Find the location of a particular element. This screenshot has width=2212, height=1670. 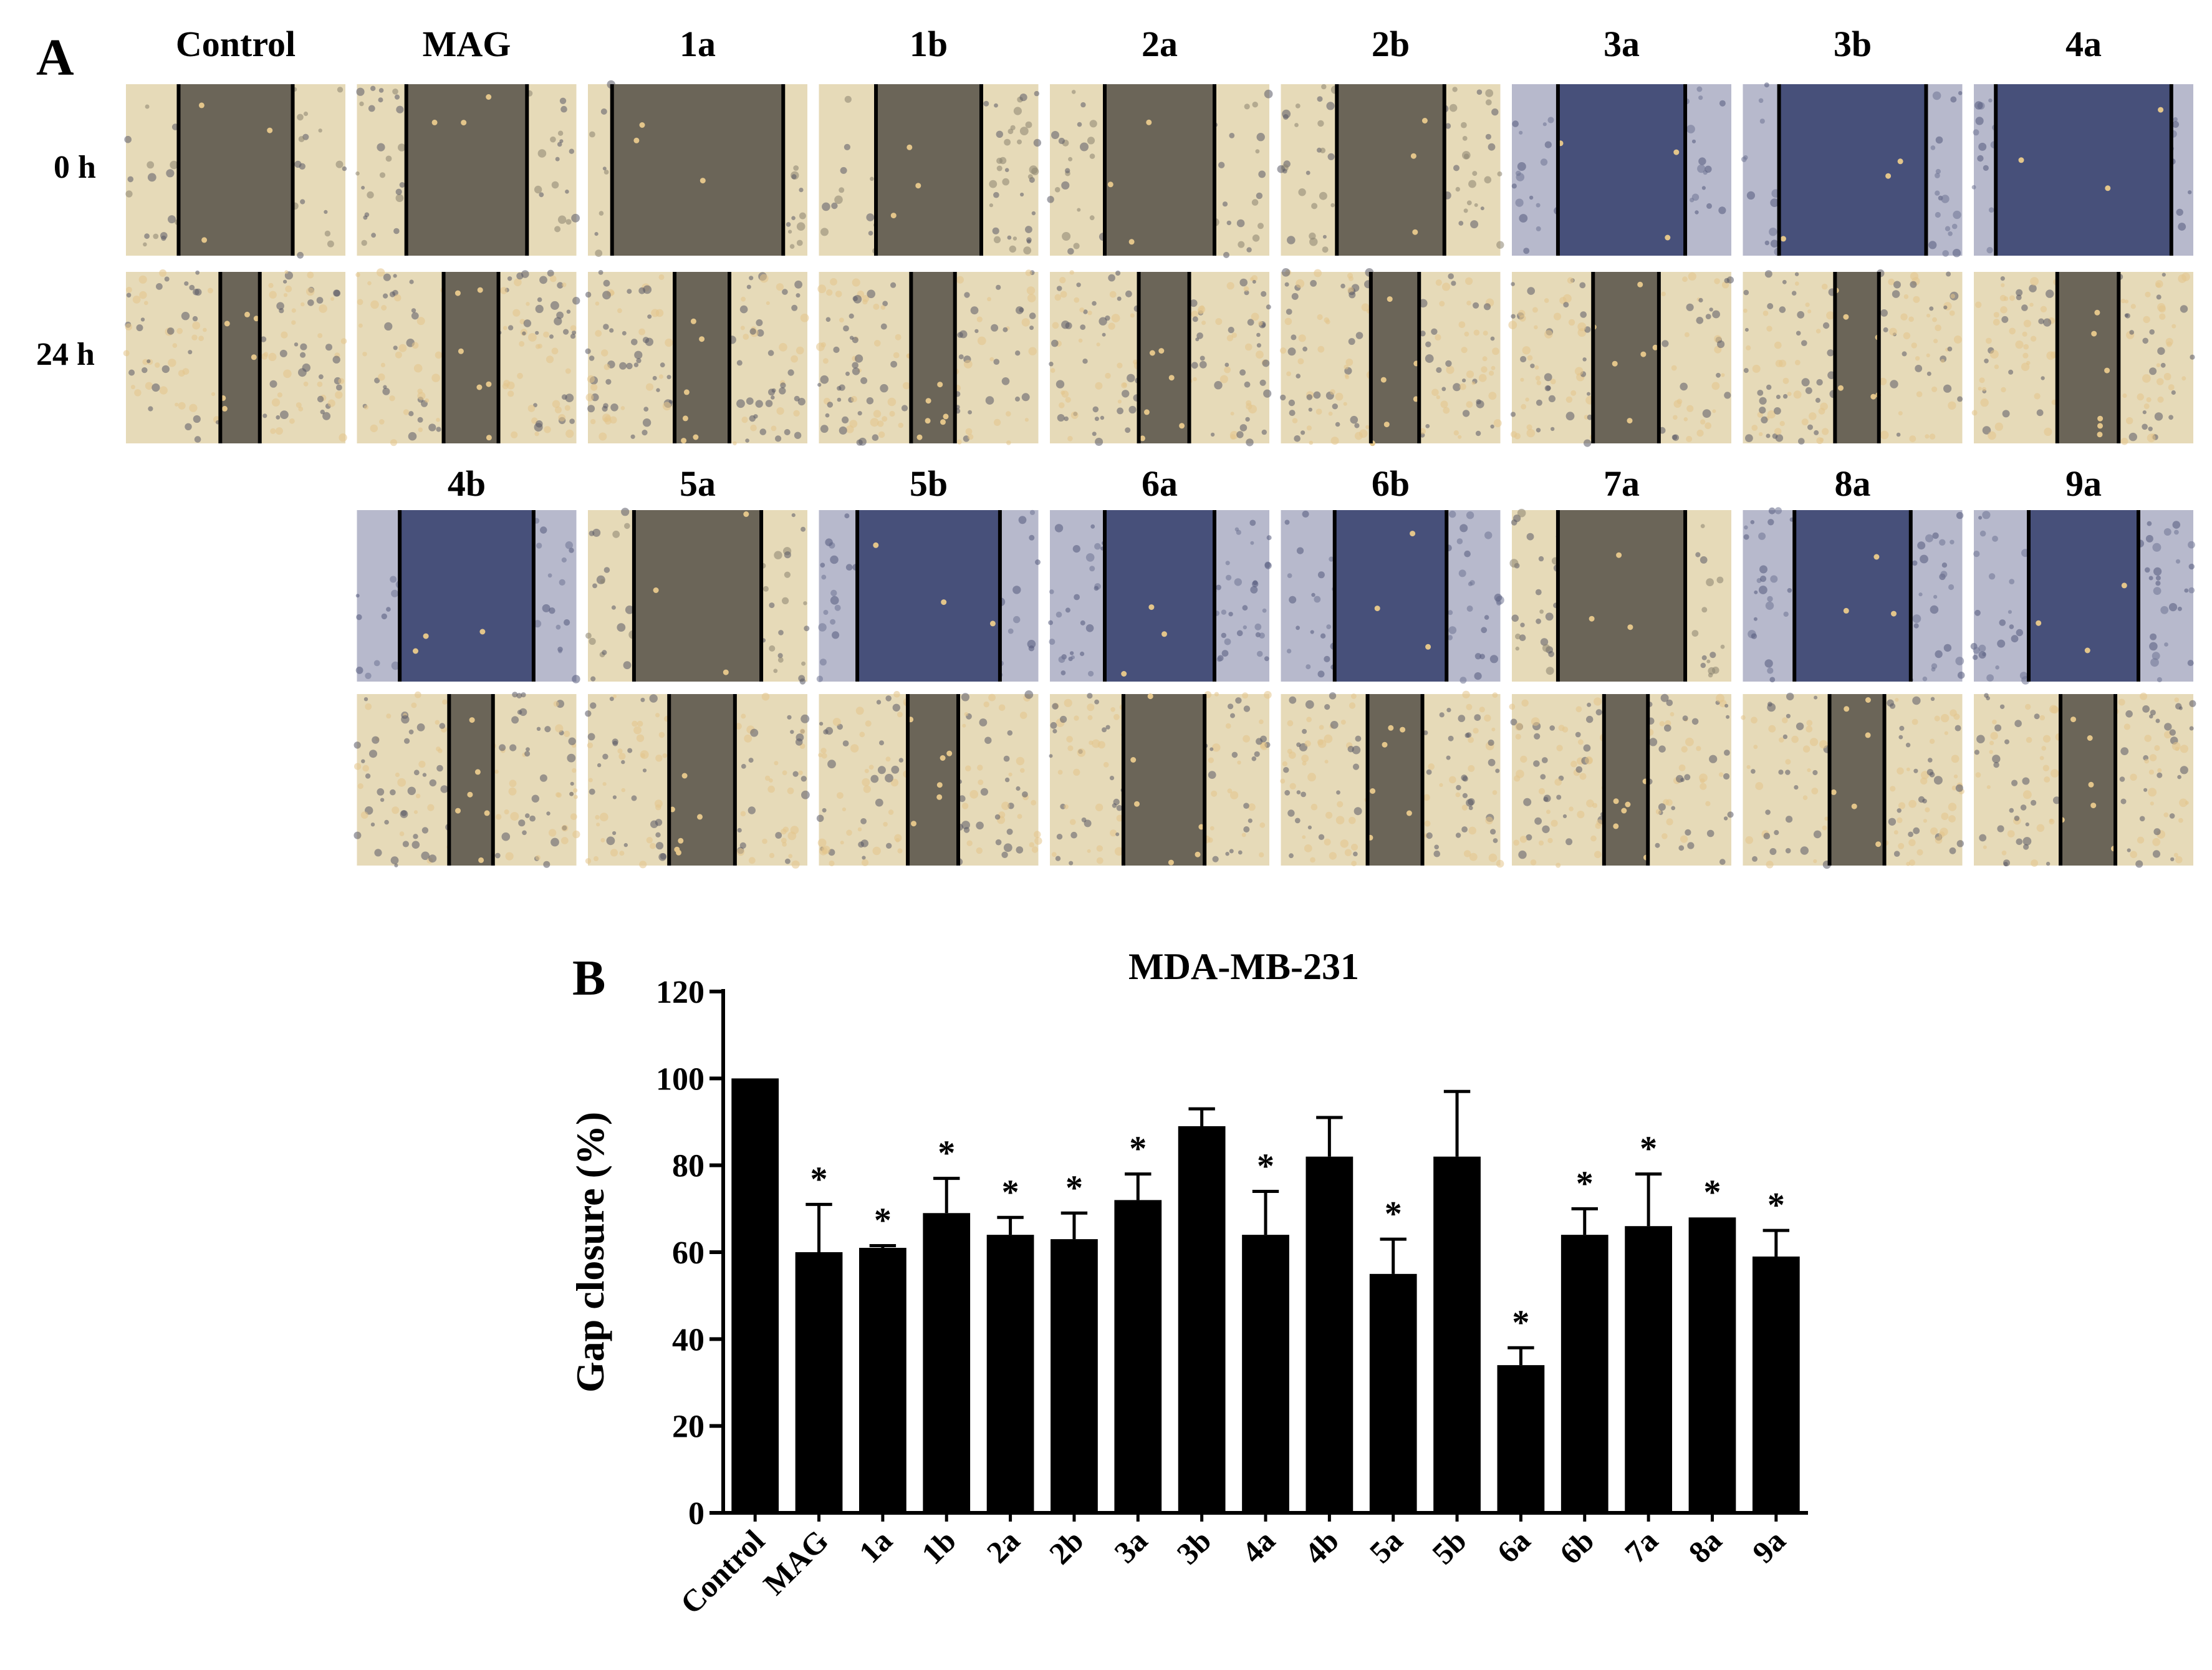

group-label-8a: 8a is located at coordinates (1853, 483).